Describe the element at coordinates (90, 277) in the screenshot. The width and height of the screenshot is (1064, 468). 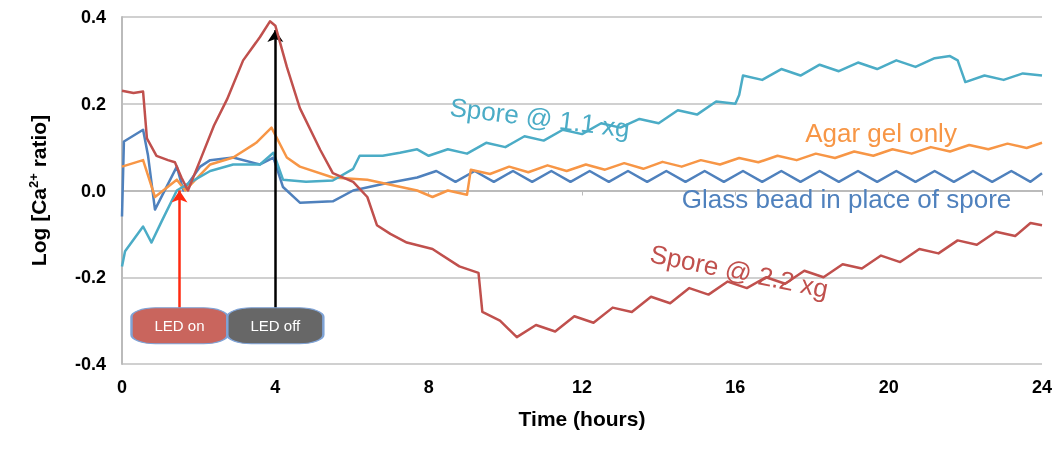
I see `y-tick-label: -0.2` at that location.